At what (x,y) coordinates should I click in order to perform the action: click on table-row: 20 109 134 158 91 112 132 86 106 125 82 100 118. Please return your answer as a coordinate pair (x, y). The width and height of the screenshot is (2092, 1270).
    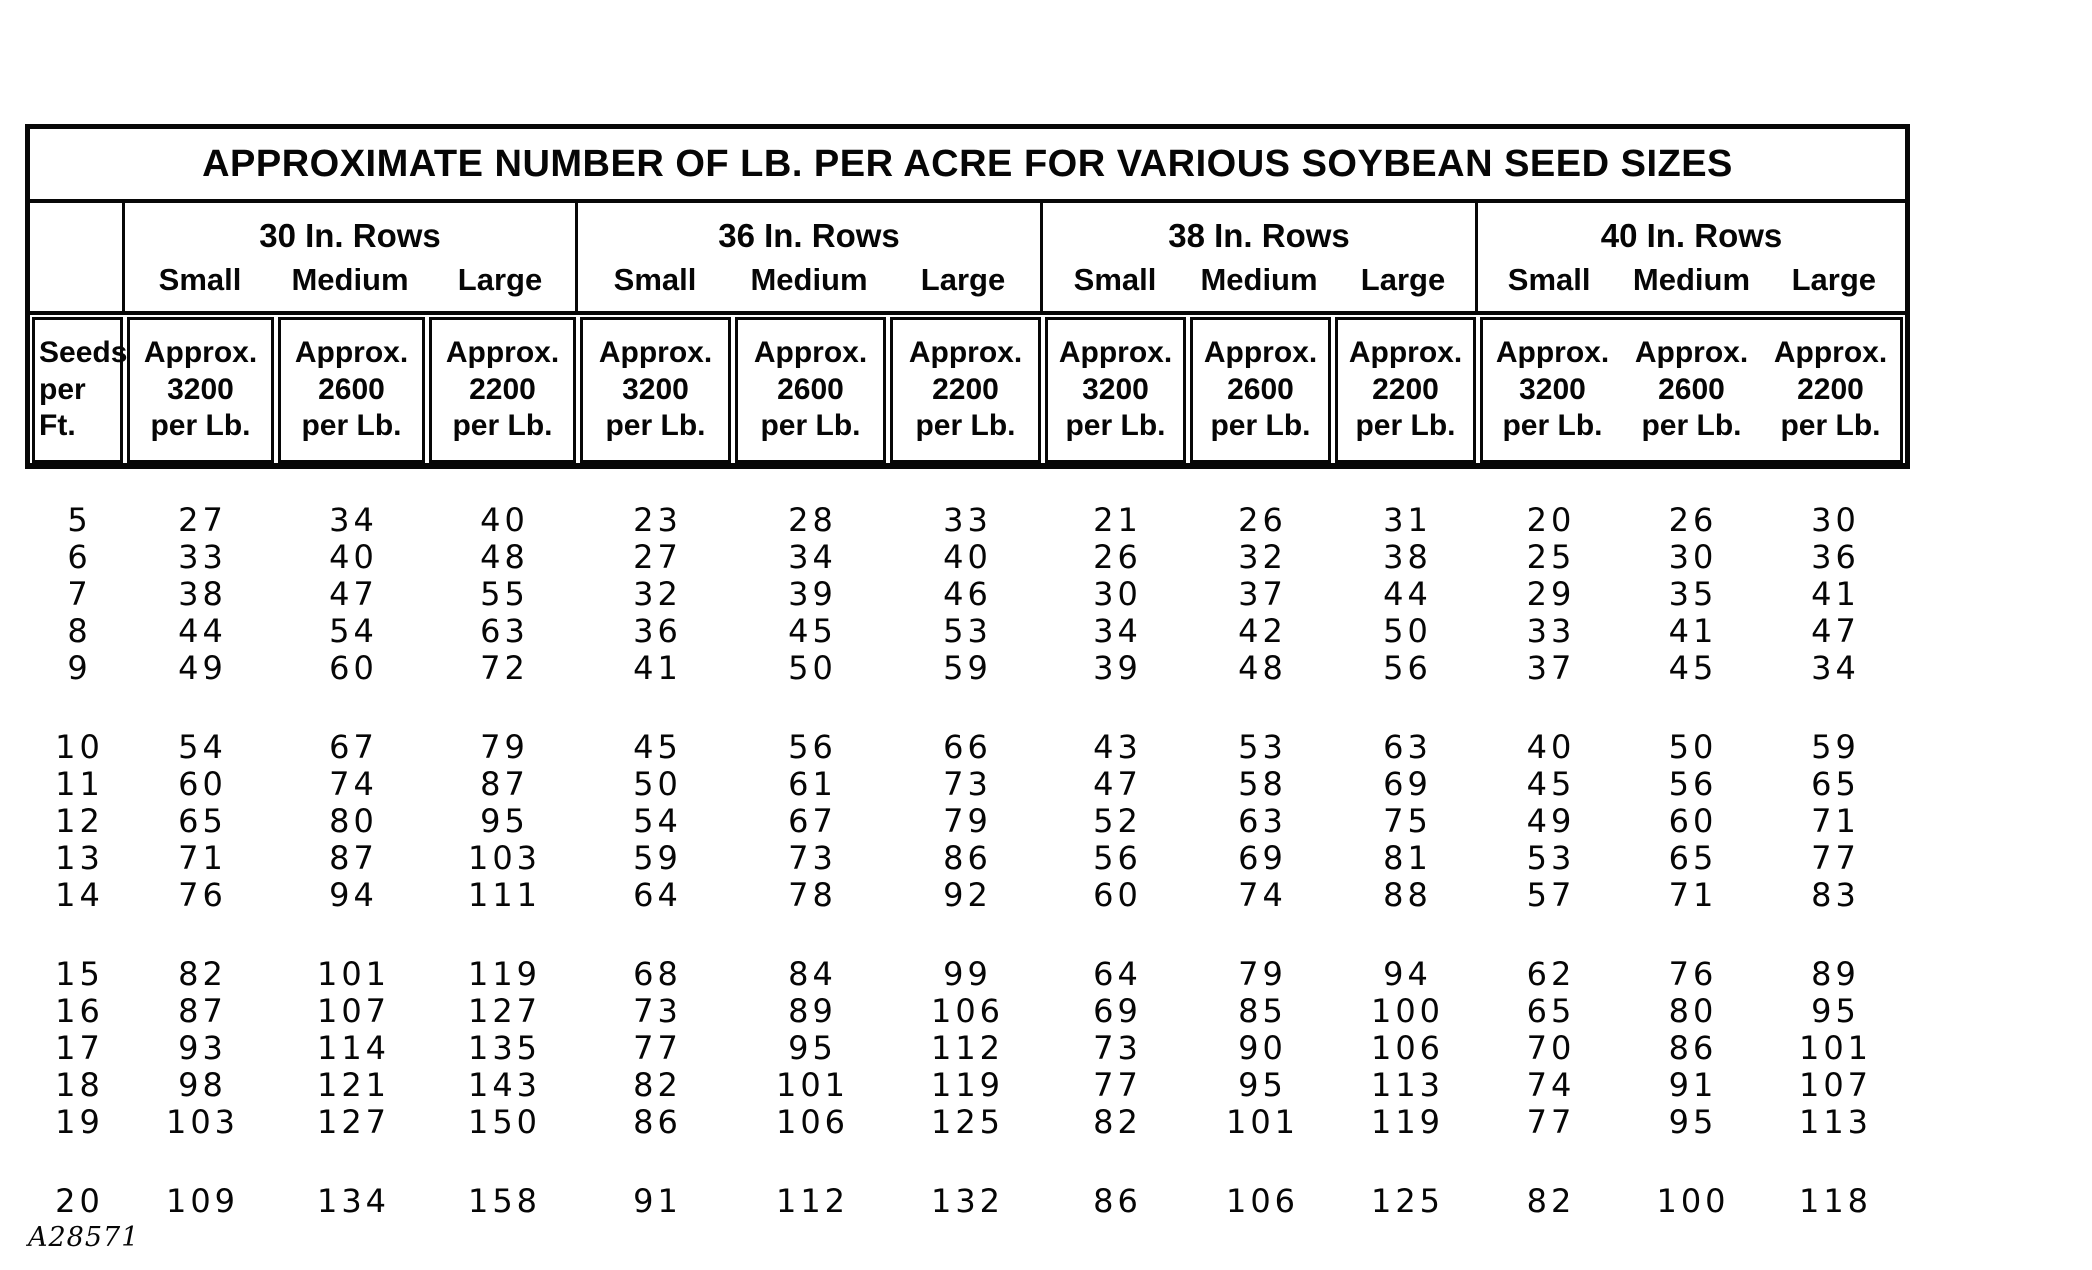
    Looking at the image, I should click on (970, 1201).